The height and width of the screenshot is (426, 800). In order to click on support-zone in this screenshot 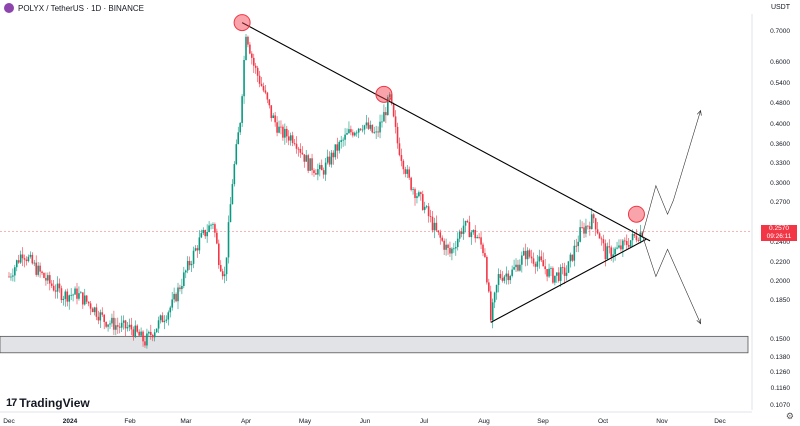, I will do `click(374, 344)`.